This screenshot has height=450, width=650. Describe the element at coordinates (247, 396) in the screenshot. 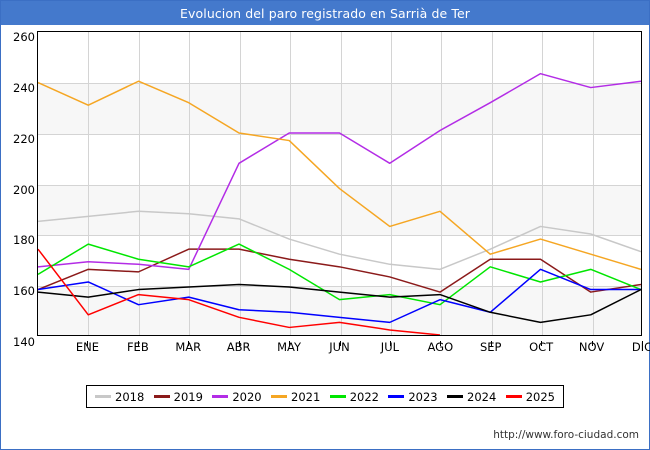

I see `legend-label: 2020` at that location.